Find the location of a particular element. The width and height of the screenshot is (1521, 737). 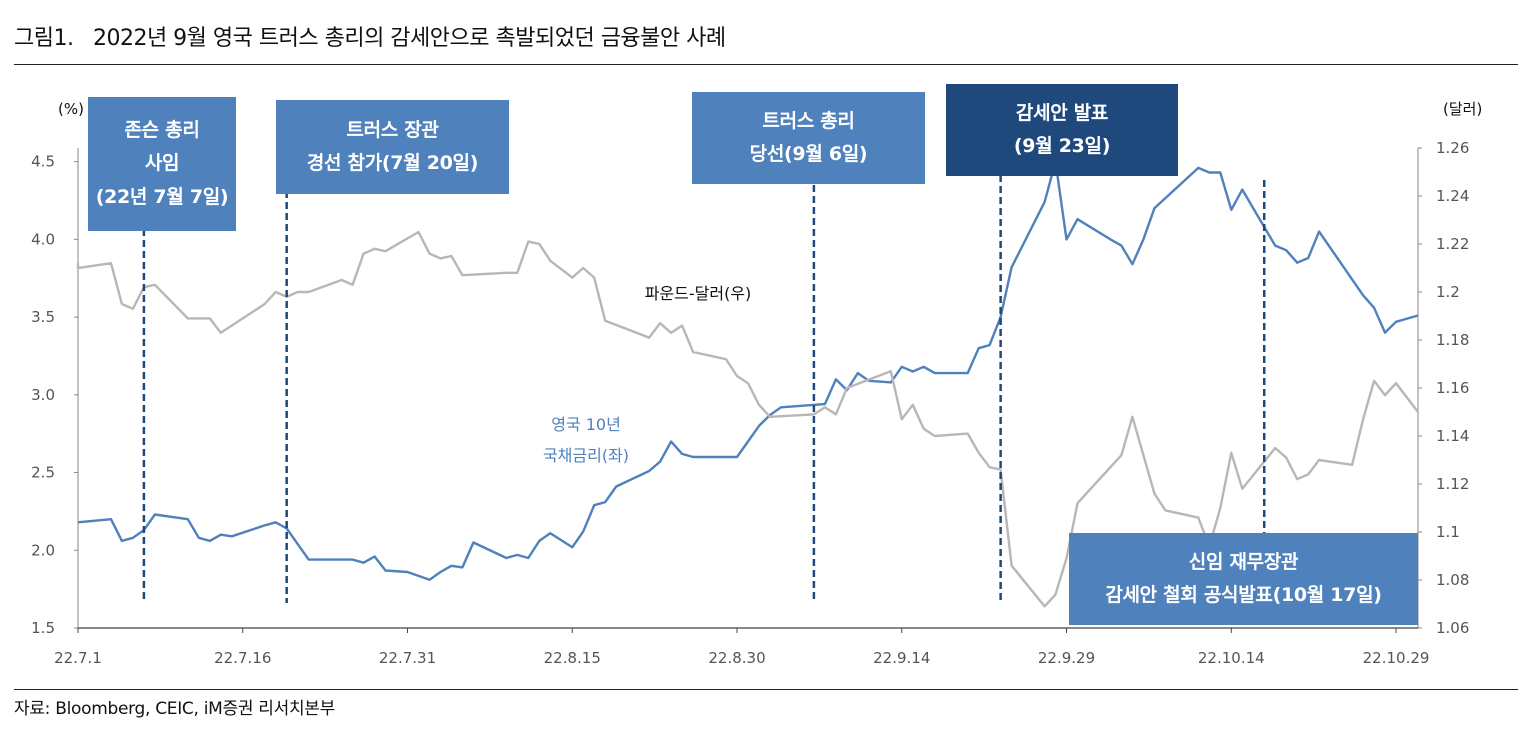

y-right-tick-label: 1.26 is located at coordinates (1452, 148).